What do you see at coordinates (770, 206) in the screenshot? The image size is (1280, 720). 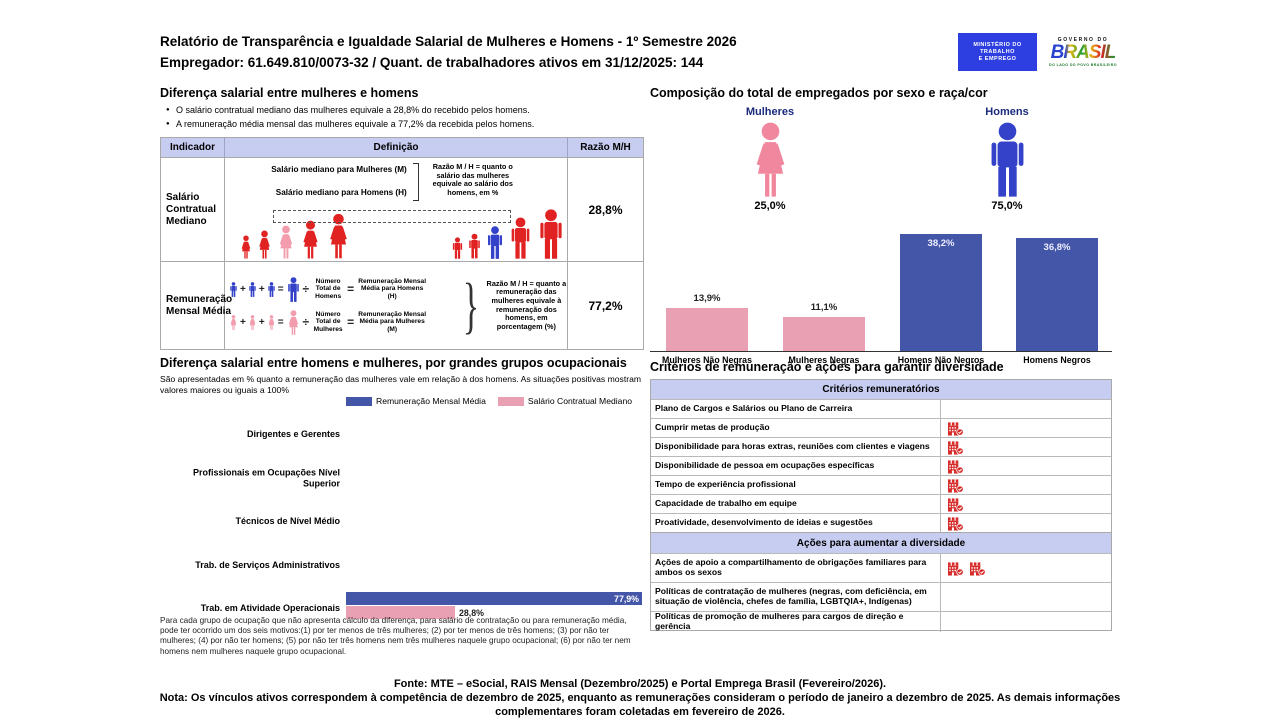 I see `female-percent: 25,0%` at bounding box center [770, 206].